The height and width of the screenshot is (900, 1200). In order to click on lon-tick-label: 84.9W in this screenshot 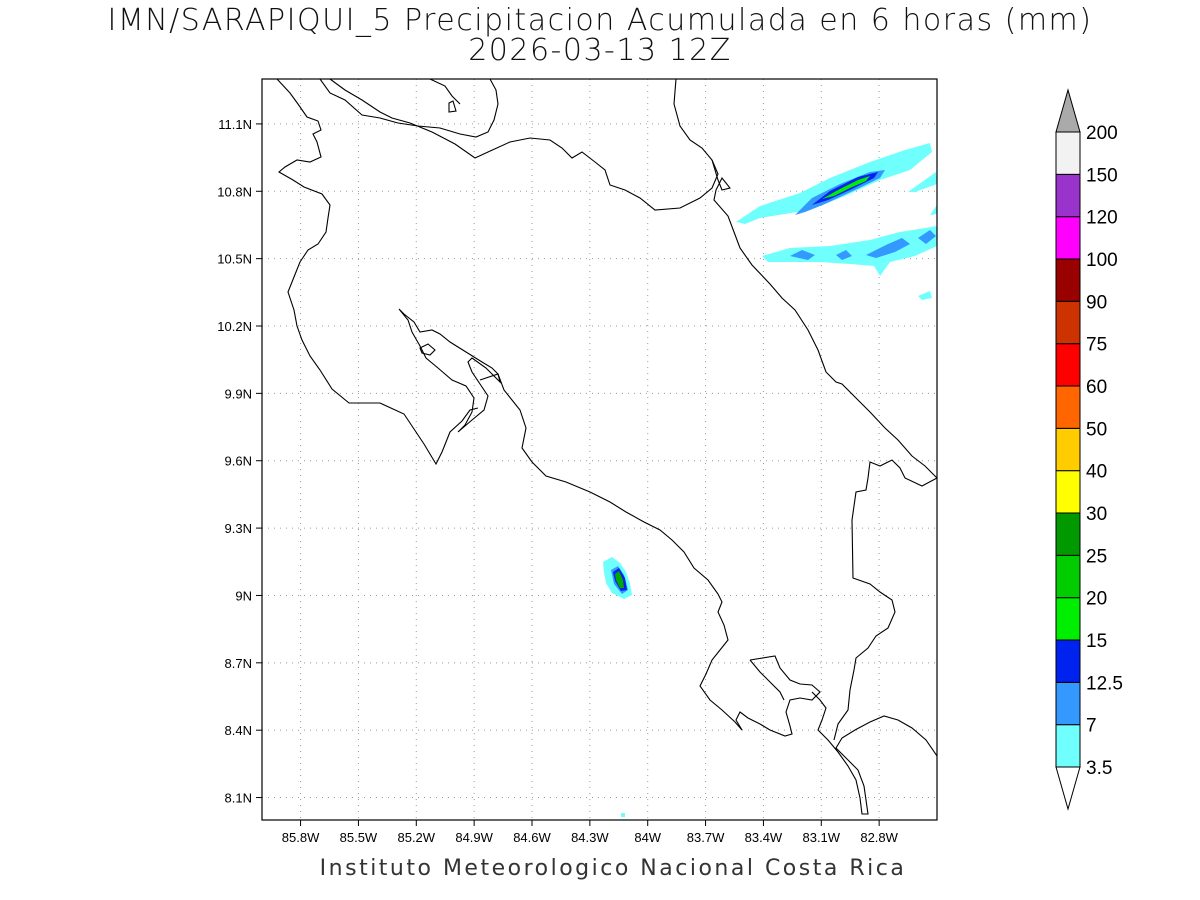, I will do `click(474, 837)`.